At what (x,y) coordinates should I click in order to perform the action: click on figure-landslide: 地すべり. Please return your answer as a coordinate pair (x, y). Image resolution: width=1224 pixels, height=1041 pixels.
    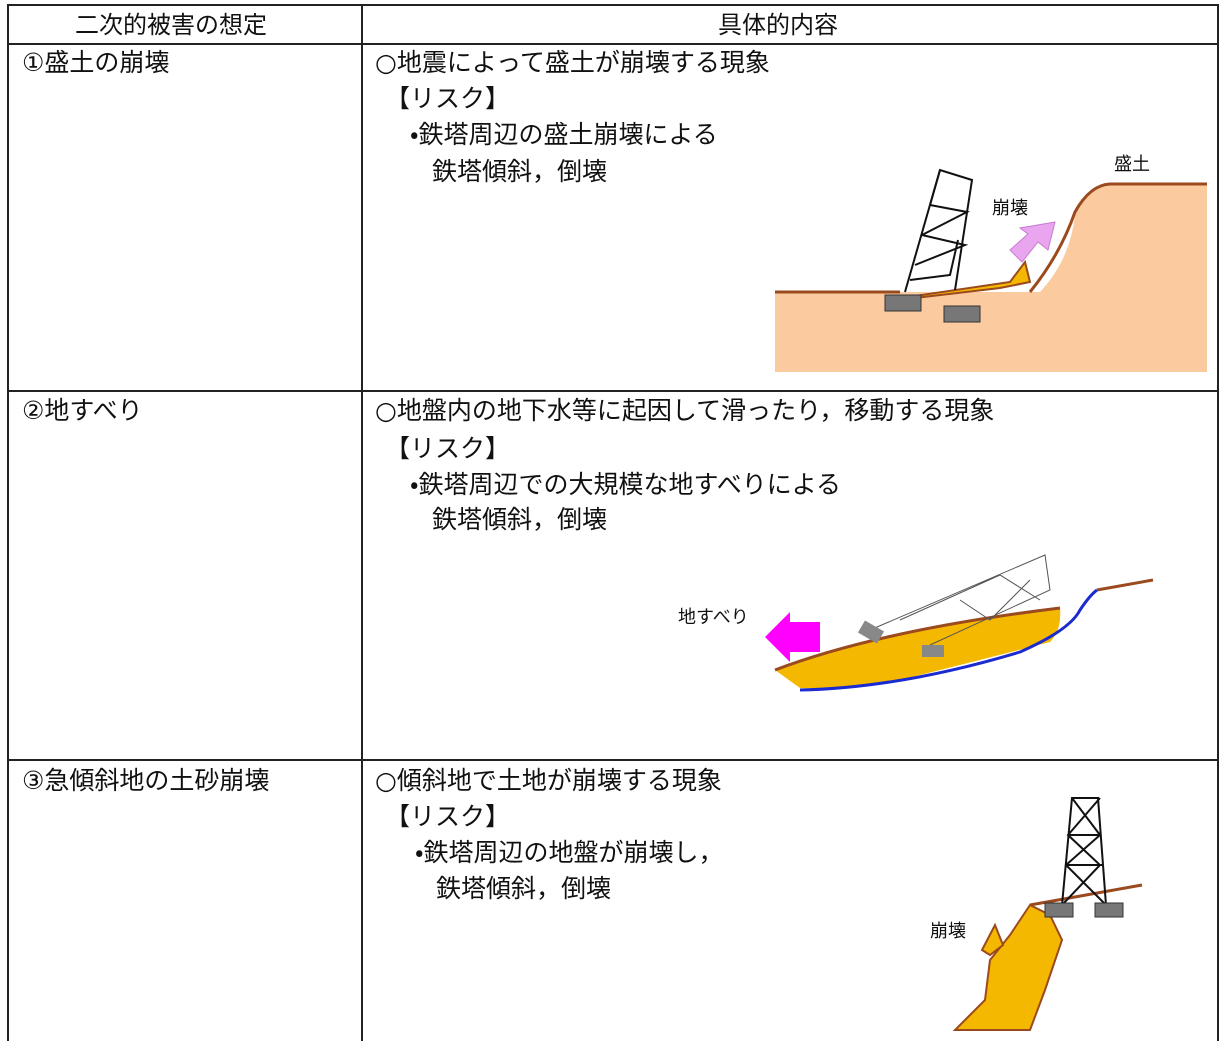
    Looking at the image, I should click on (916, 623).